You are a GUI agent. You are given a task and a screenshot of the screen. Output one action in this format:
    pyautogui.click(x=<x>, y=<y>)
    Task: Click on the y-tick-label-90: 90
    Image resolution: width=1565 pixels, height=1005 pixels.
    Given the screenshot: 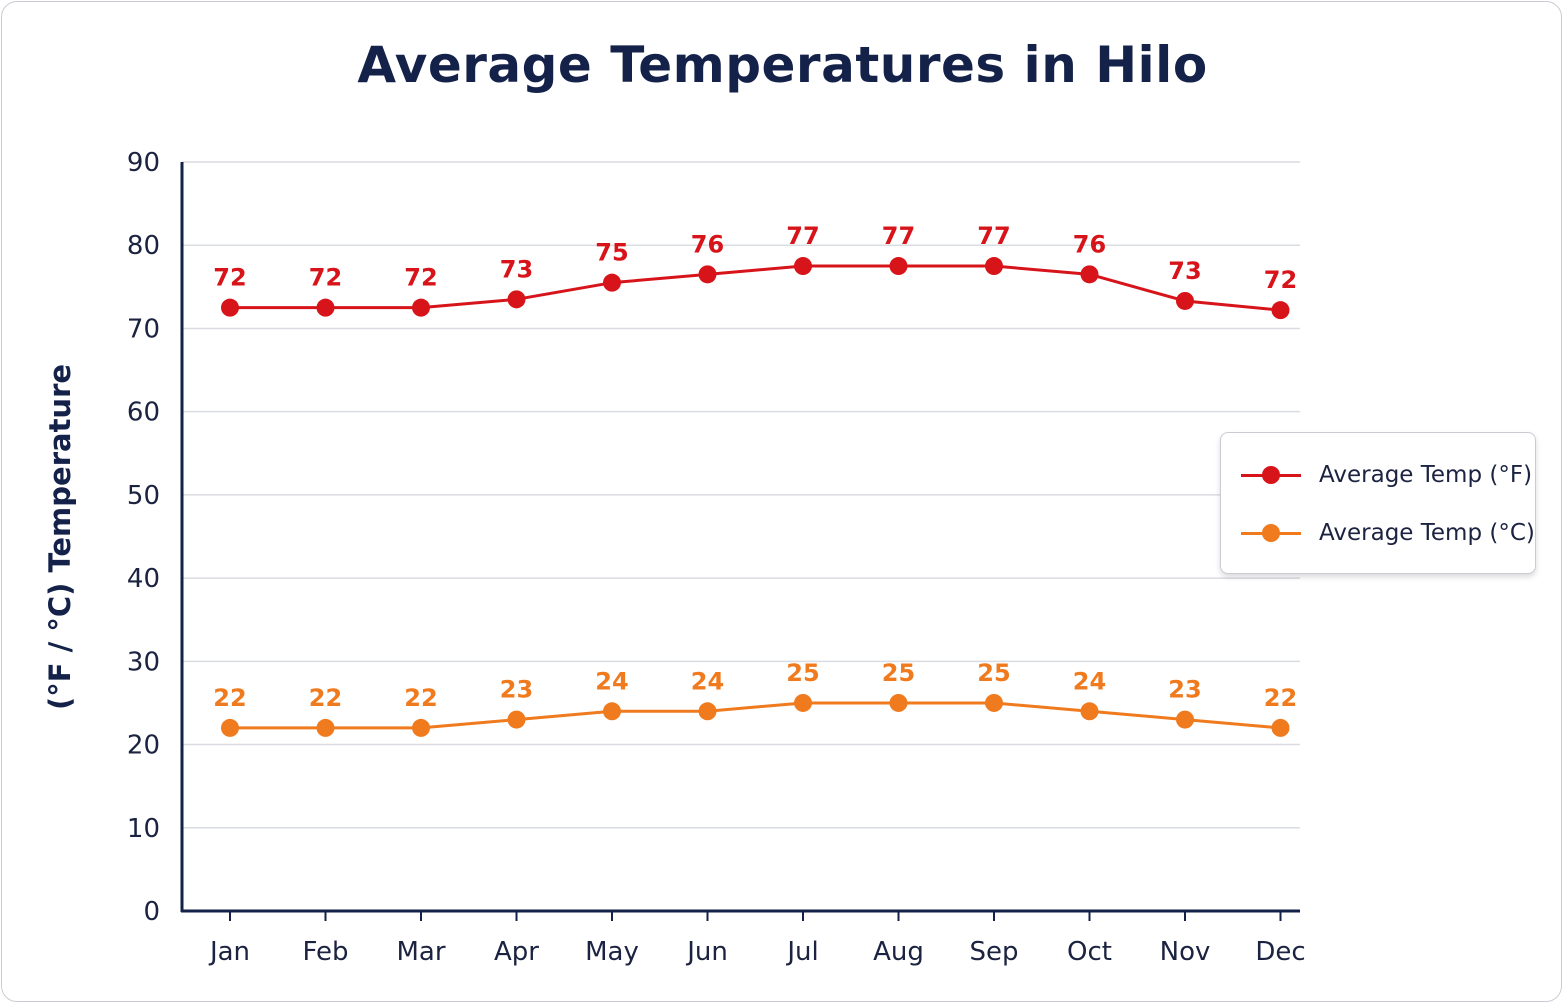 What is the action you would take?
    pyautogui.click(x=143, y=163)
    